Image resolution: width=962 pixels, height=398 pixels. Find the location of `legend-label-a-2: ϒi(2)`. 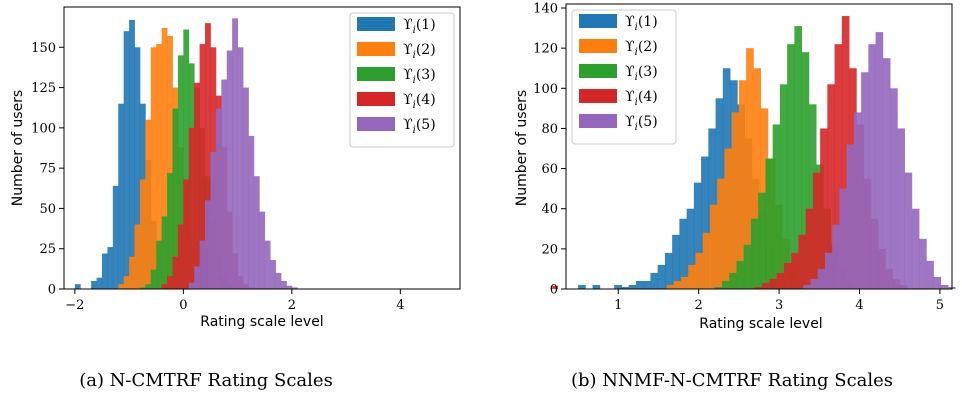

legend-label-a-2: ϒi(2) is located at coordinates (419, 51).